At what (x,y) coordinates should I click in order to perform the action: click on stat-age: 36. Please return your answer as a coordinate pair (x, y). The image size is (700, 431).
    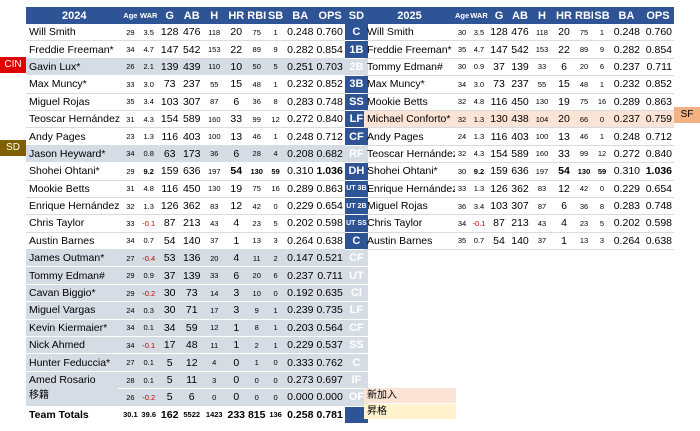
    Looking at the image, I should click on (462, 206).